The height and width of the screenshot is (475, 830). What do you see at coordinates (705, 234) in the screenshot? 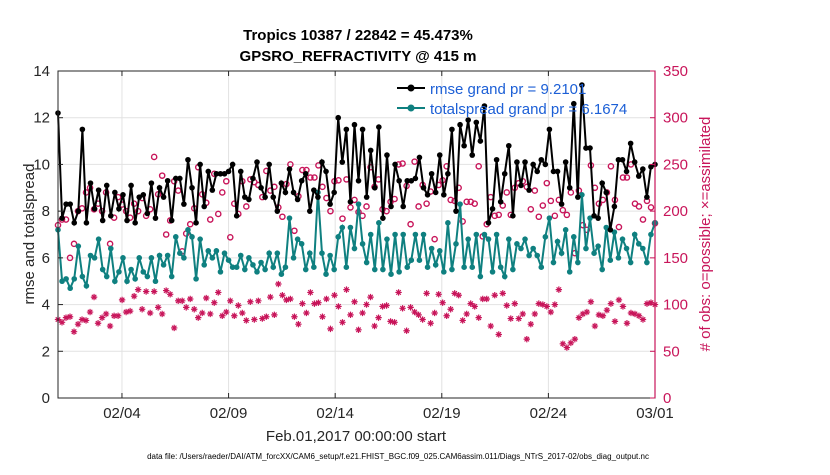
I see `y2-axis-label: # of obs: o=possible; ×=assimilated` at bounding box center [705, 234].